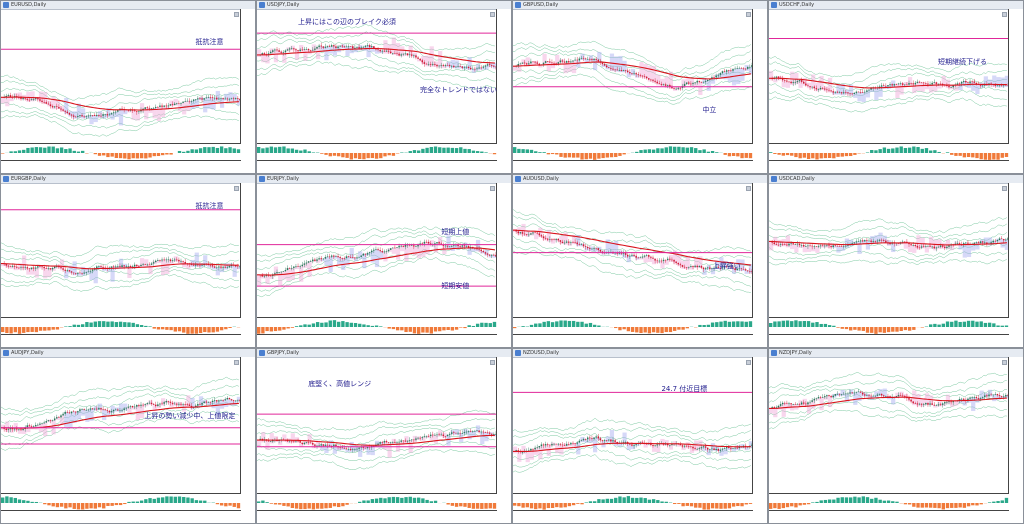 The width and height of the screenshot is (1024, 524). I want to click on chart-window-3: GBPUSD,Daily 中立, so click(640, 87).